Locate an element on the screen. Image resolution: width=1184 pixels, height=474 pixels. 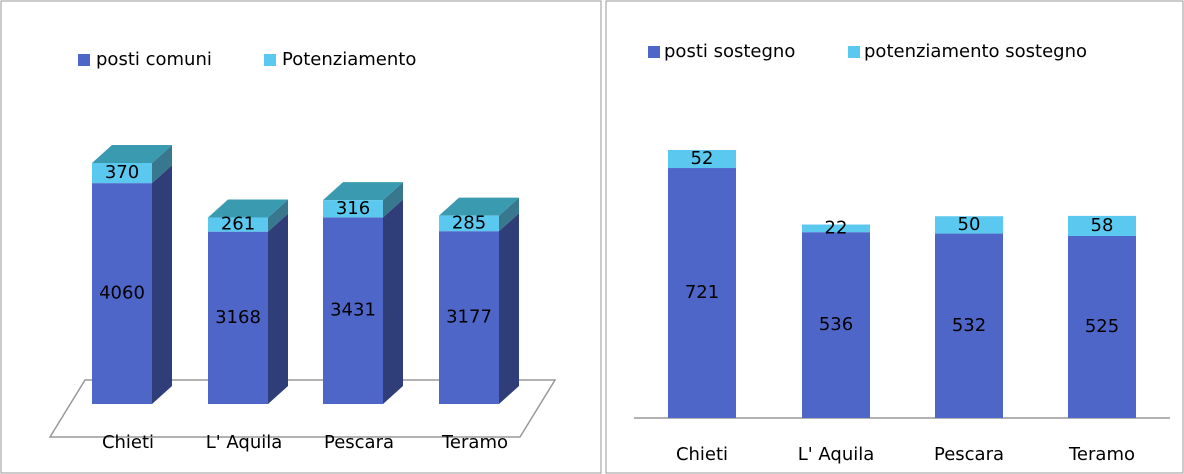
value-label: 22 is located at coordinates (836, 227).